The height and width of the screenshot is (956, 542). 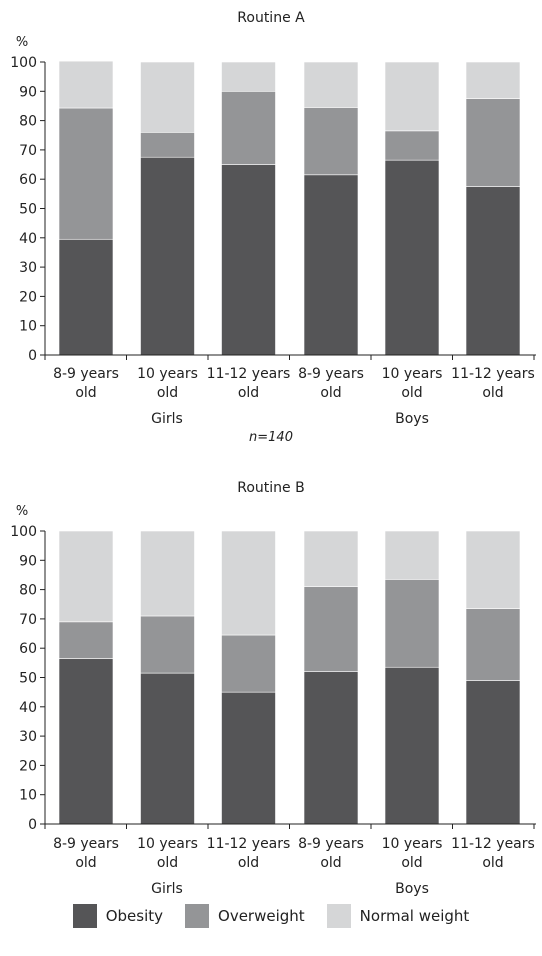 What do you see at coordinates (270, 488) in the screenshot?
I see `chart-2-title: Routine B` at bounding box center [270, 488].